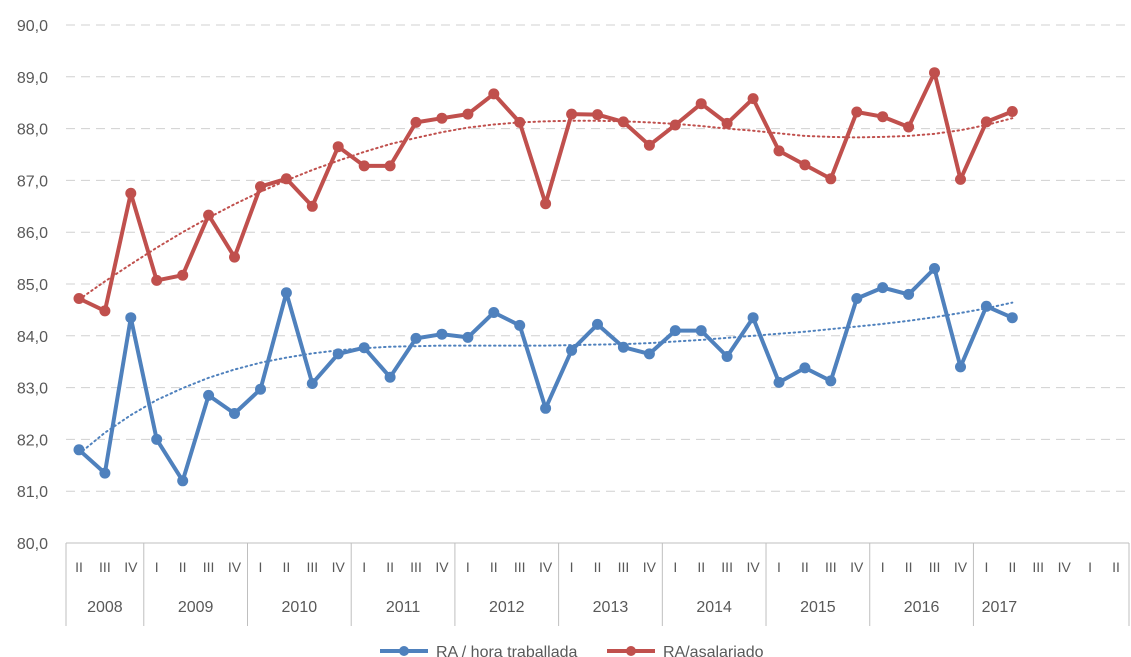 The width and height of the screenshot is (1131, 657). I want to click on y-tick-label: 88,0, so click(32, 130).